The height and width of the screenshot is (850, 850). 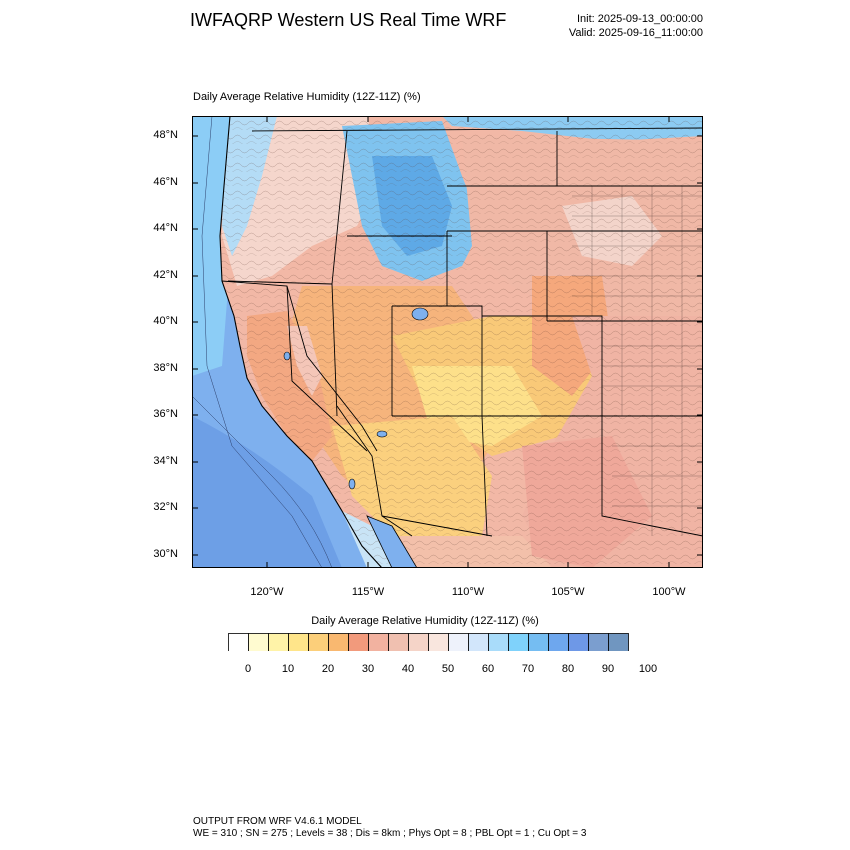 What do you see at coordinates (368, 592) in the screenshot?
I see `longitude-label: 115°W` at bounding box center [368, 592].